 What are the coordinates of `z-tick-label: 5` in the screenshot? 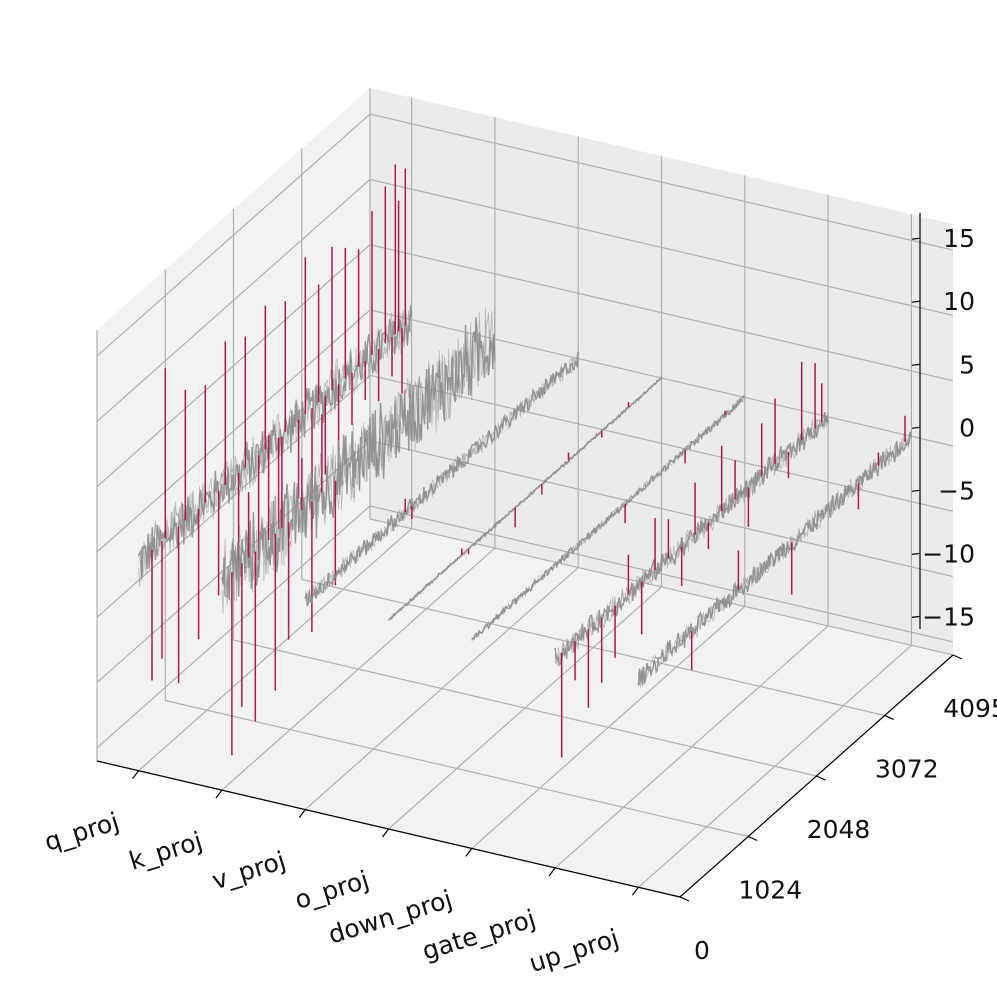 It's located at (967, 364).